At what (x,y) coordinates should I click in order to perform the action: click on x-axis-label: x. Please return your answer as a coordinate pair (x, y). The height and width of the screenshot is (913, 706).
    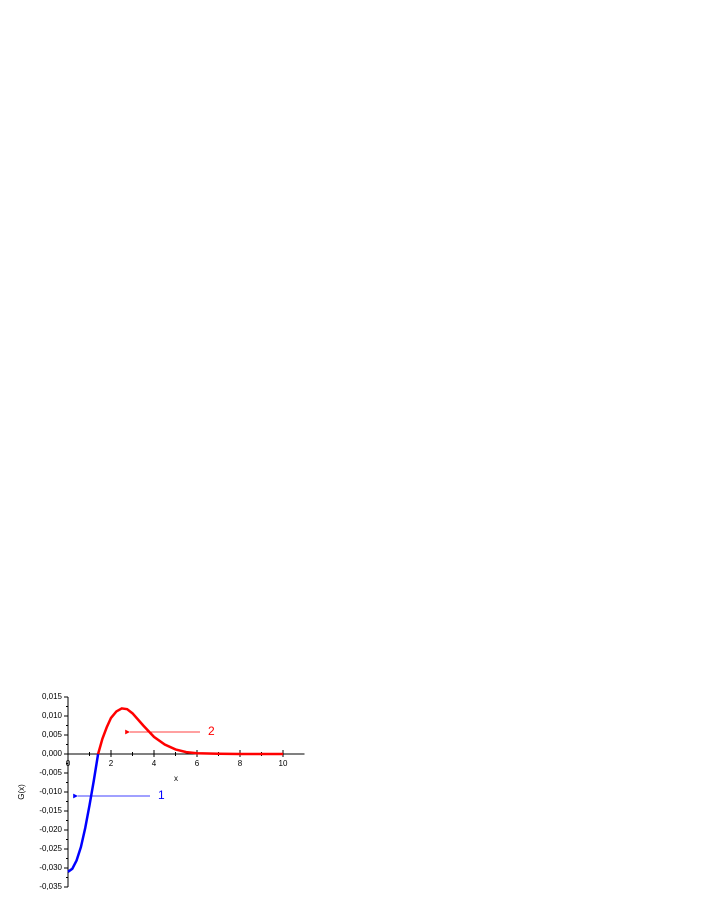
    Looking at the image, I should click on (176, 778).